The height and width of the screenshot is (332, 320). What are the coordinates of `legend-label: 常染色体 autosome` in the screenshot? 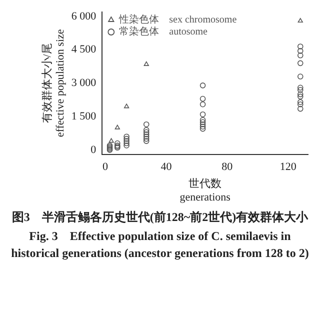 It's located at (163, 32).